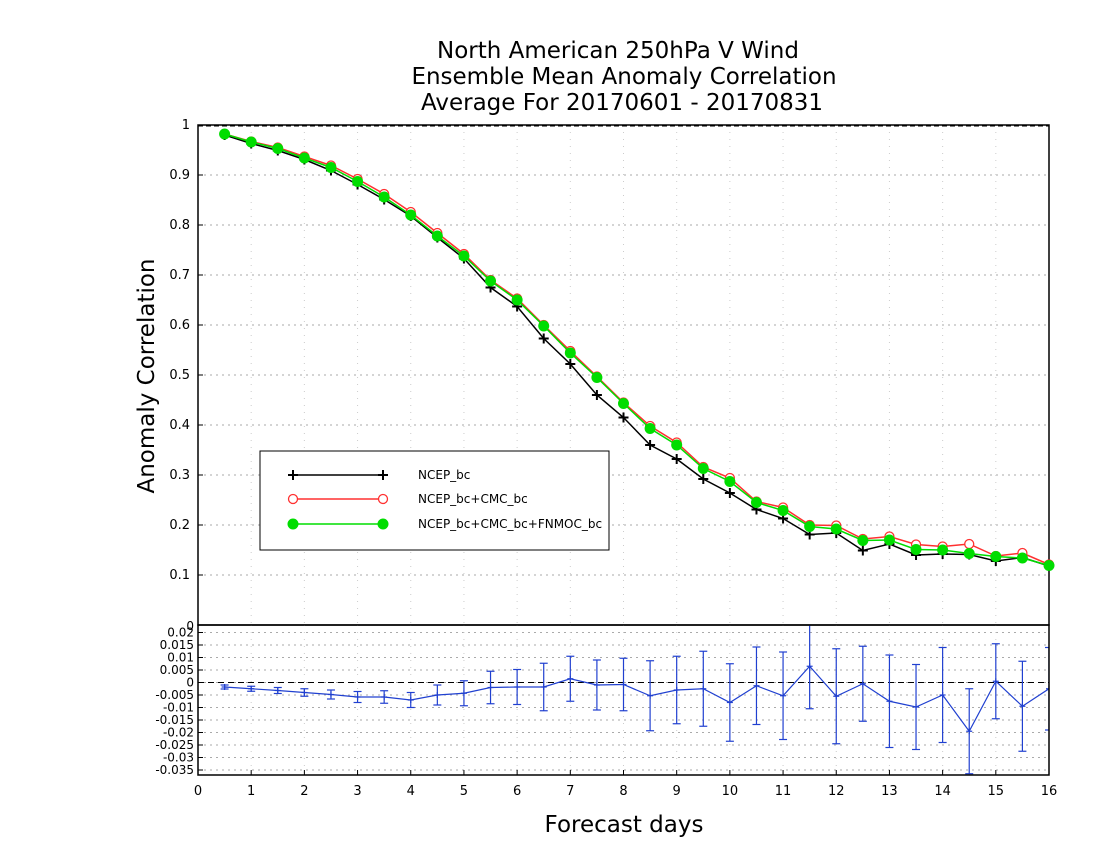 This screenshot has width=1100, height=850. Describe the element at coordinates (677, 791) in the screenshot. I see `x-tick-label: 9` at that location.